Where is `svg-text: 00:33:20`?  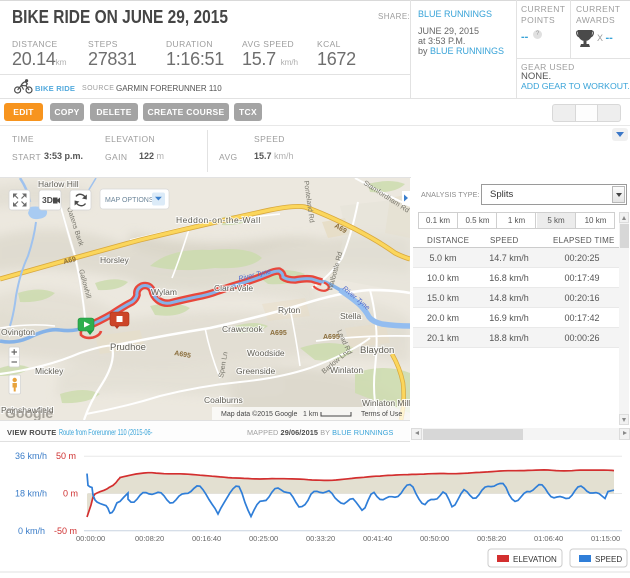
svg-text: 00:33:20 is located at coordinates (320, 538).